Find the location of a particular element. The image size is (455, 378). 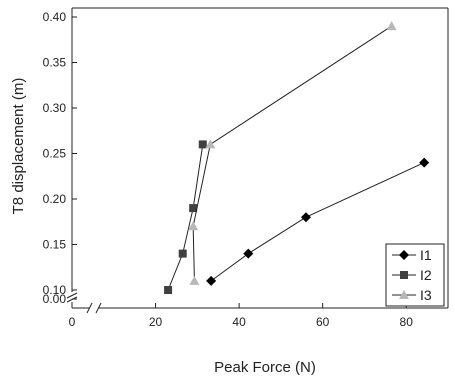

series-i2 is located at coordinates (185, 217).